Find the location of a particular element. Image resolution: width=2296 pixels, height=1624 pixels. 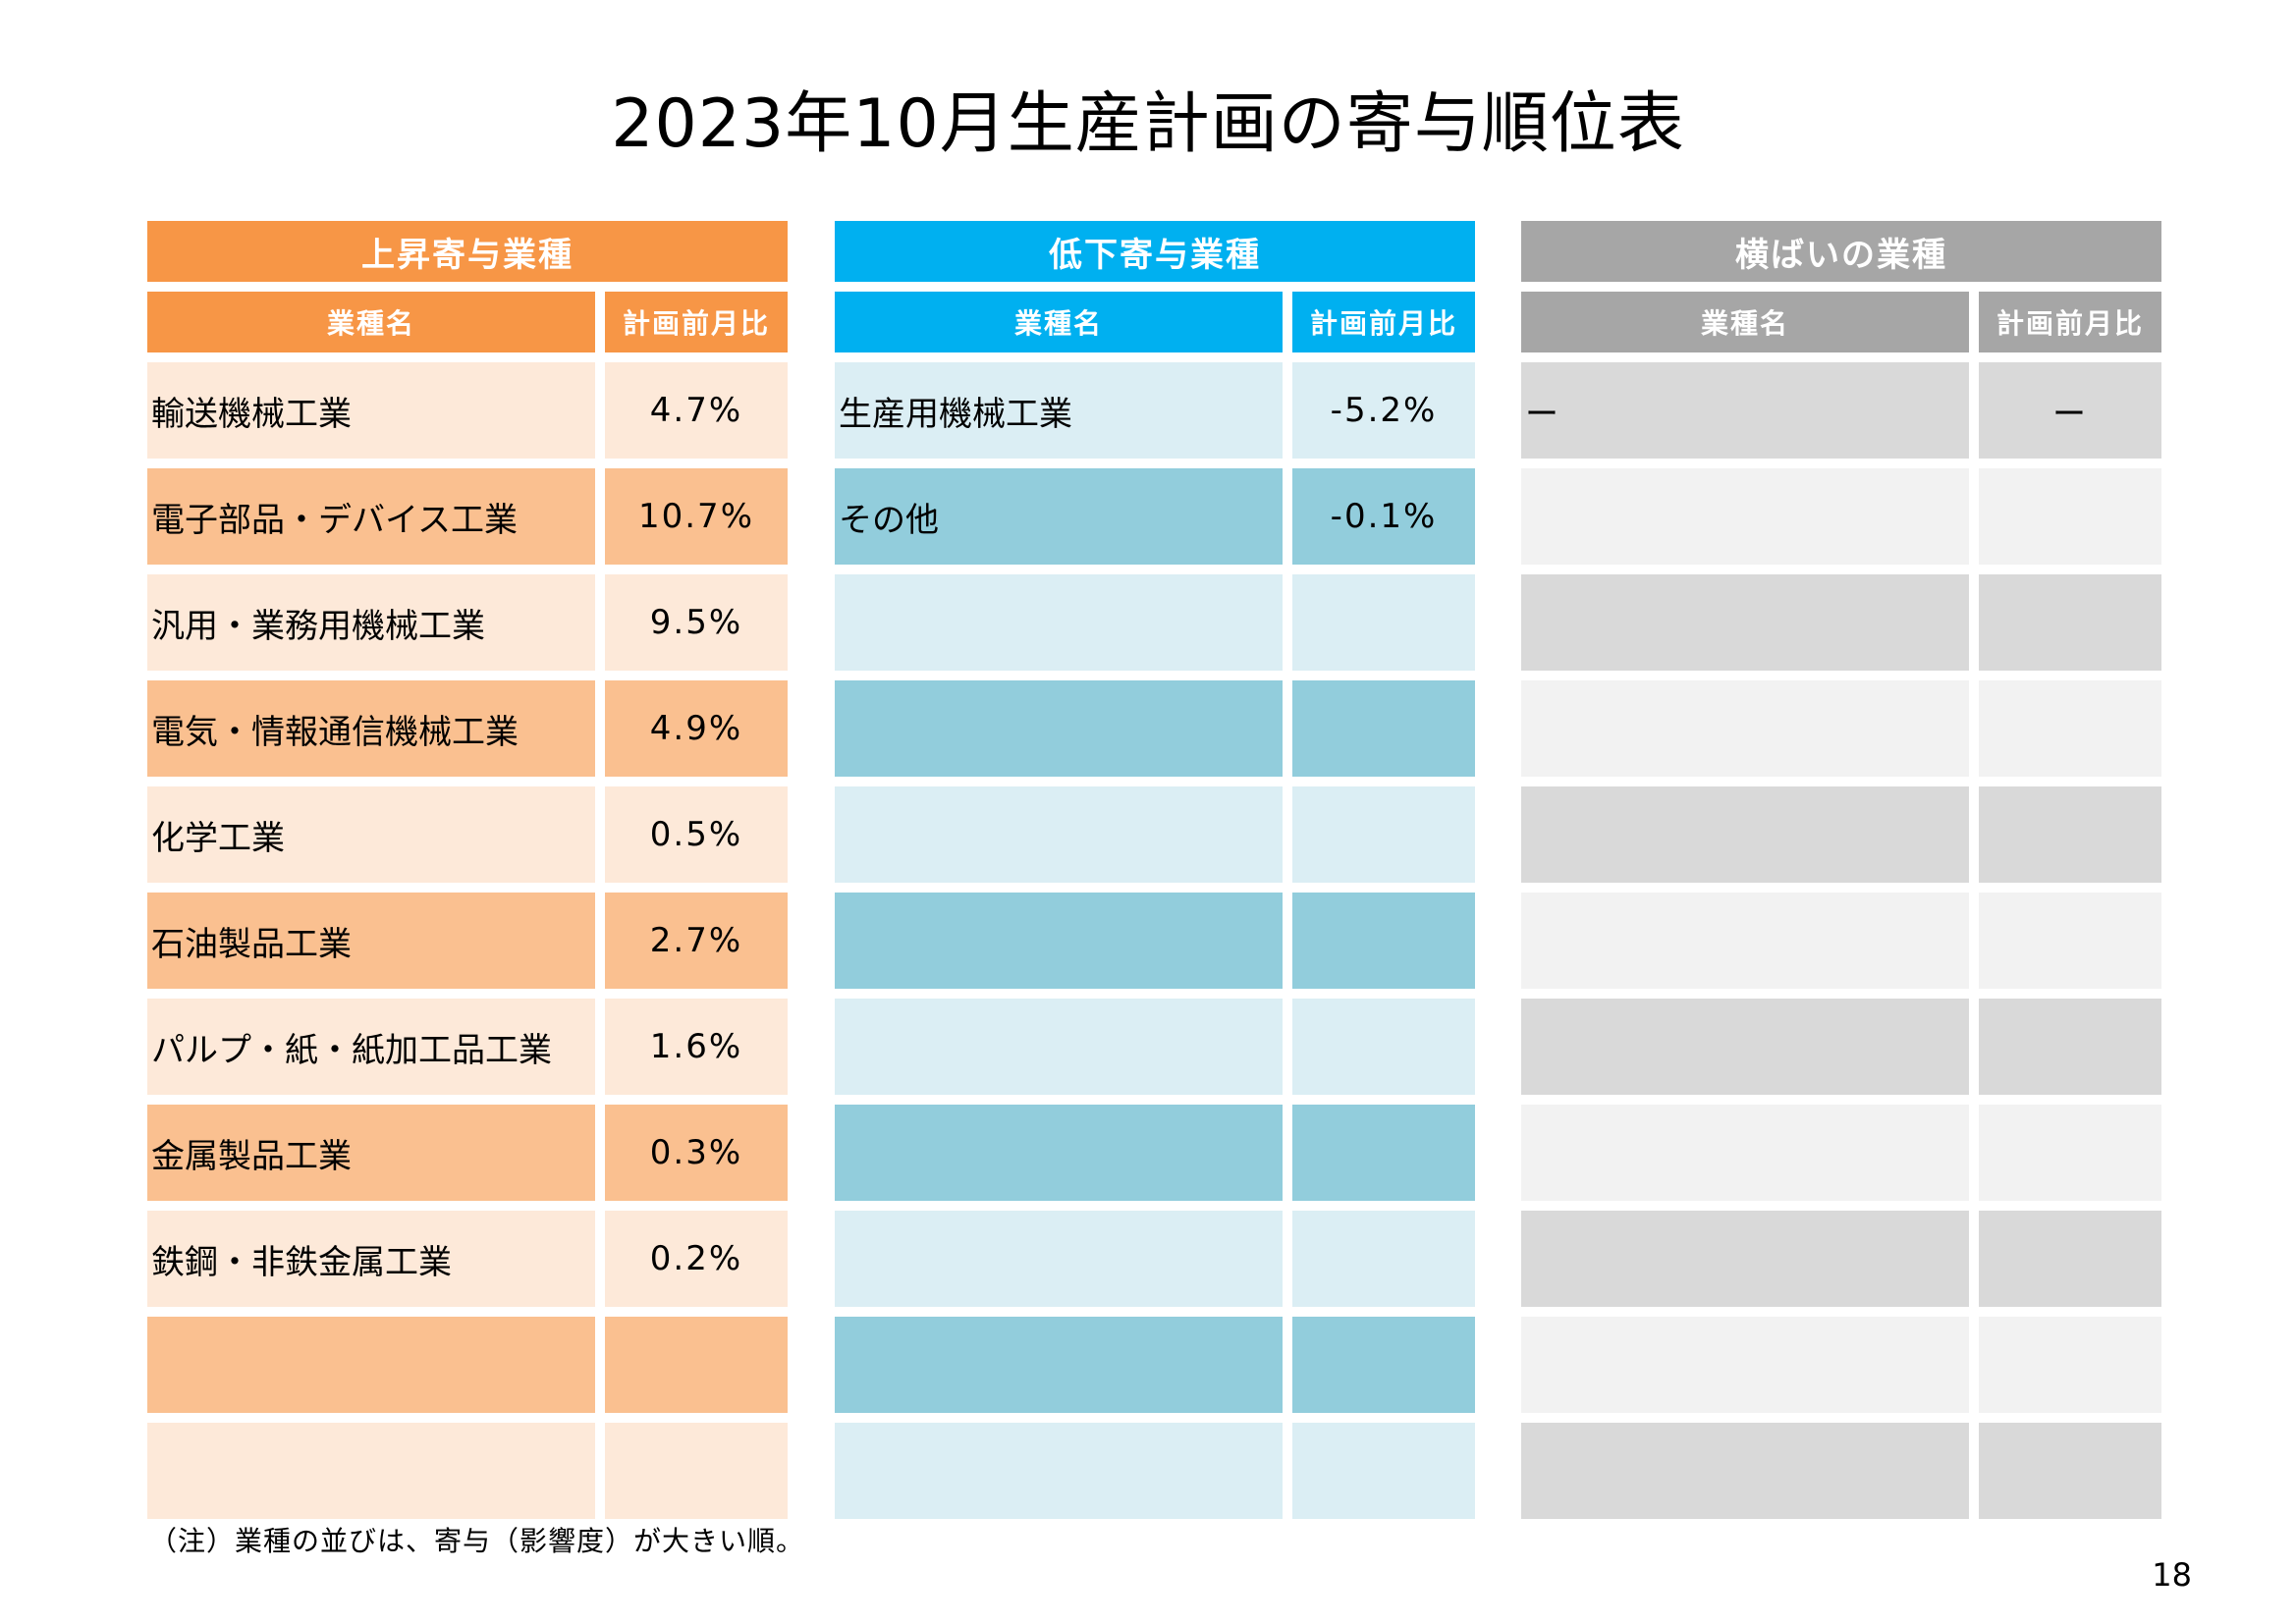

up-row-name: パルプ・紙・紙加工品工業 is located at coordinates (371, 1047).